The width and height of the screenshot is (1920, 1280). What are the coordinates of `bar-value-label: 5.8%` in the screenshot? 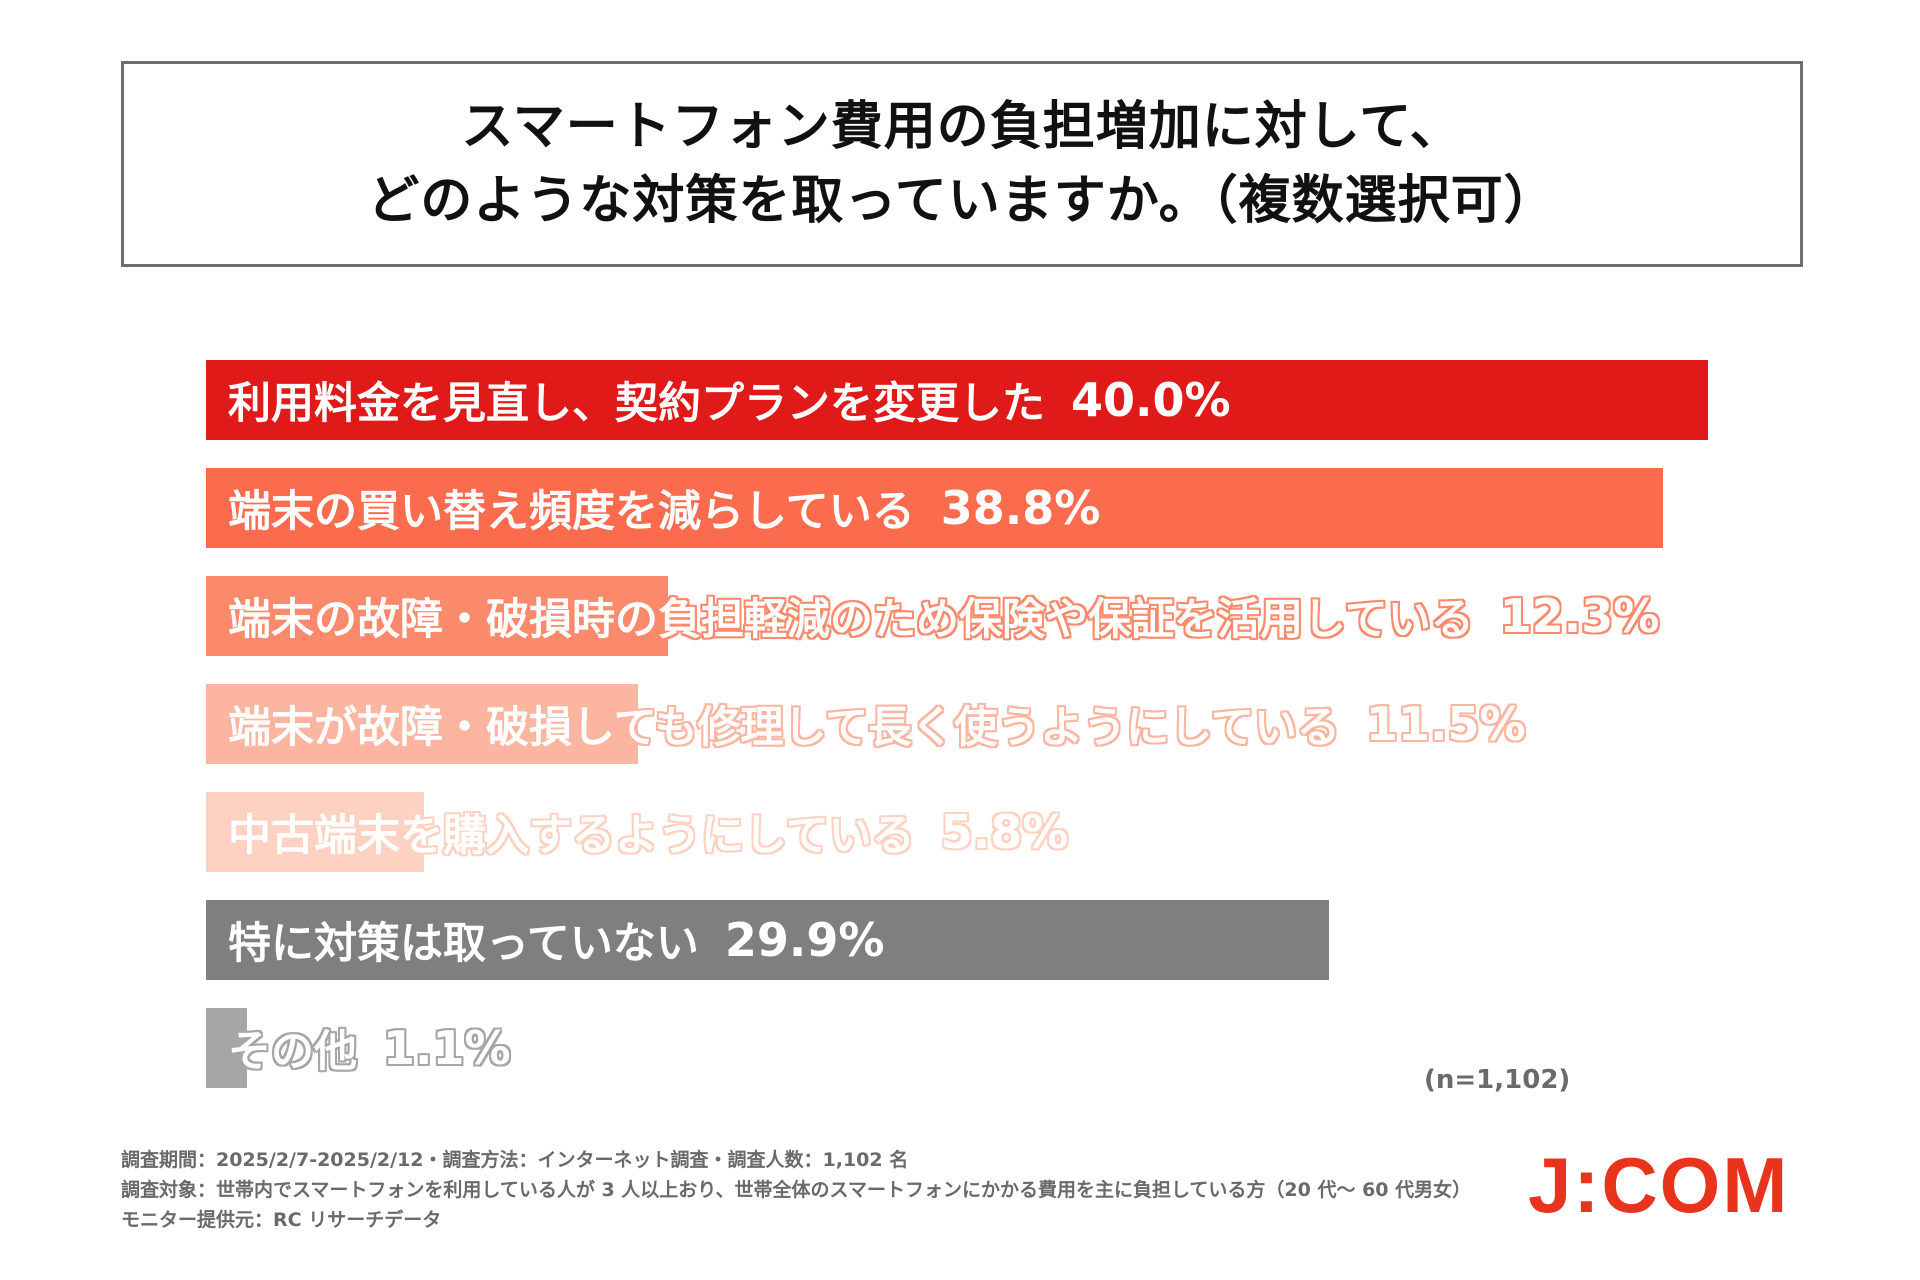 It's located at (1004, 832).